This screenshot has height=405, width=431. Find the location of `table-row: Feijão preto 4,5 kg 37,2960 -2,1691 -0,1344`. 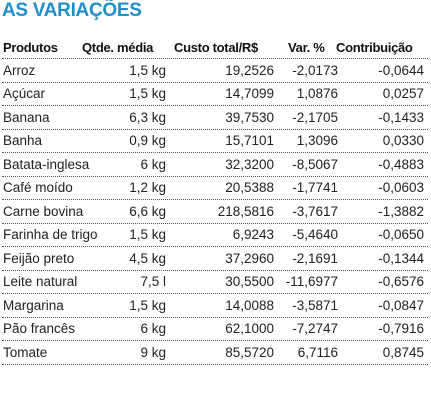

table-row: Feijão preto 4,5 kg 37,2960 -2,1691 -0,1344 is located at coordinates (215, 259).